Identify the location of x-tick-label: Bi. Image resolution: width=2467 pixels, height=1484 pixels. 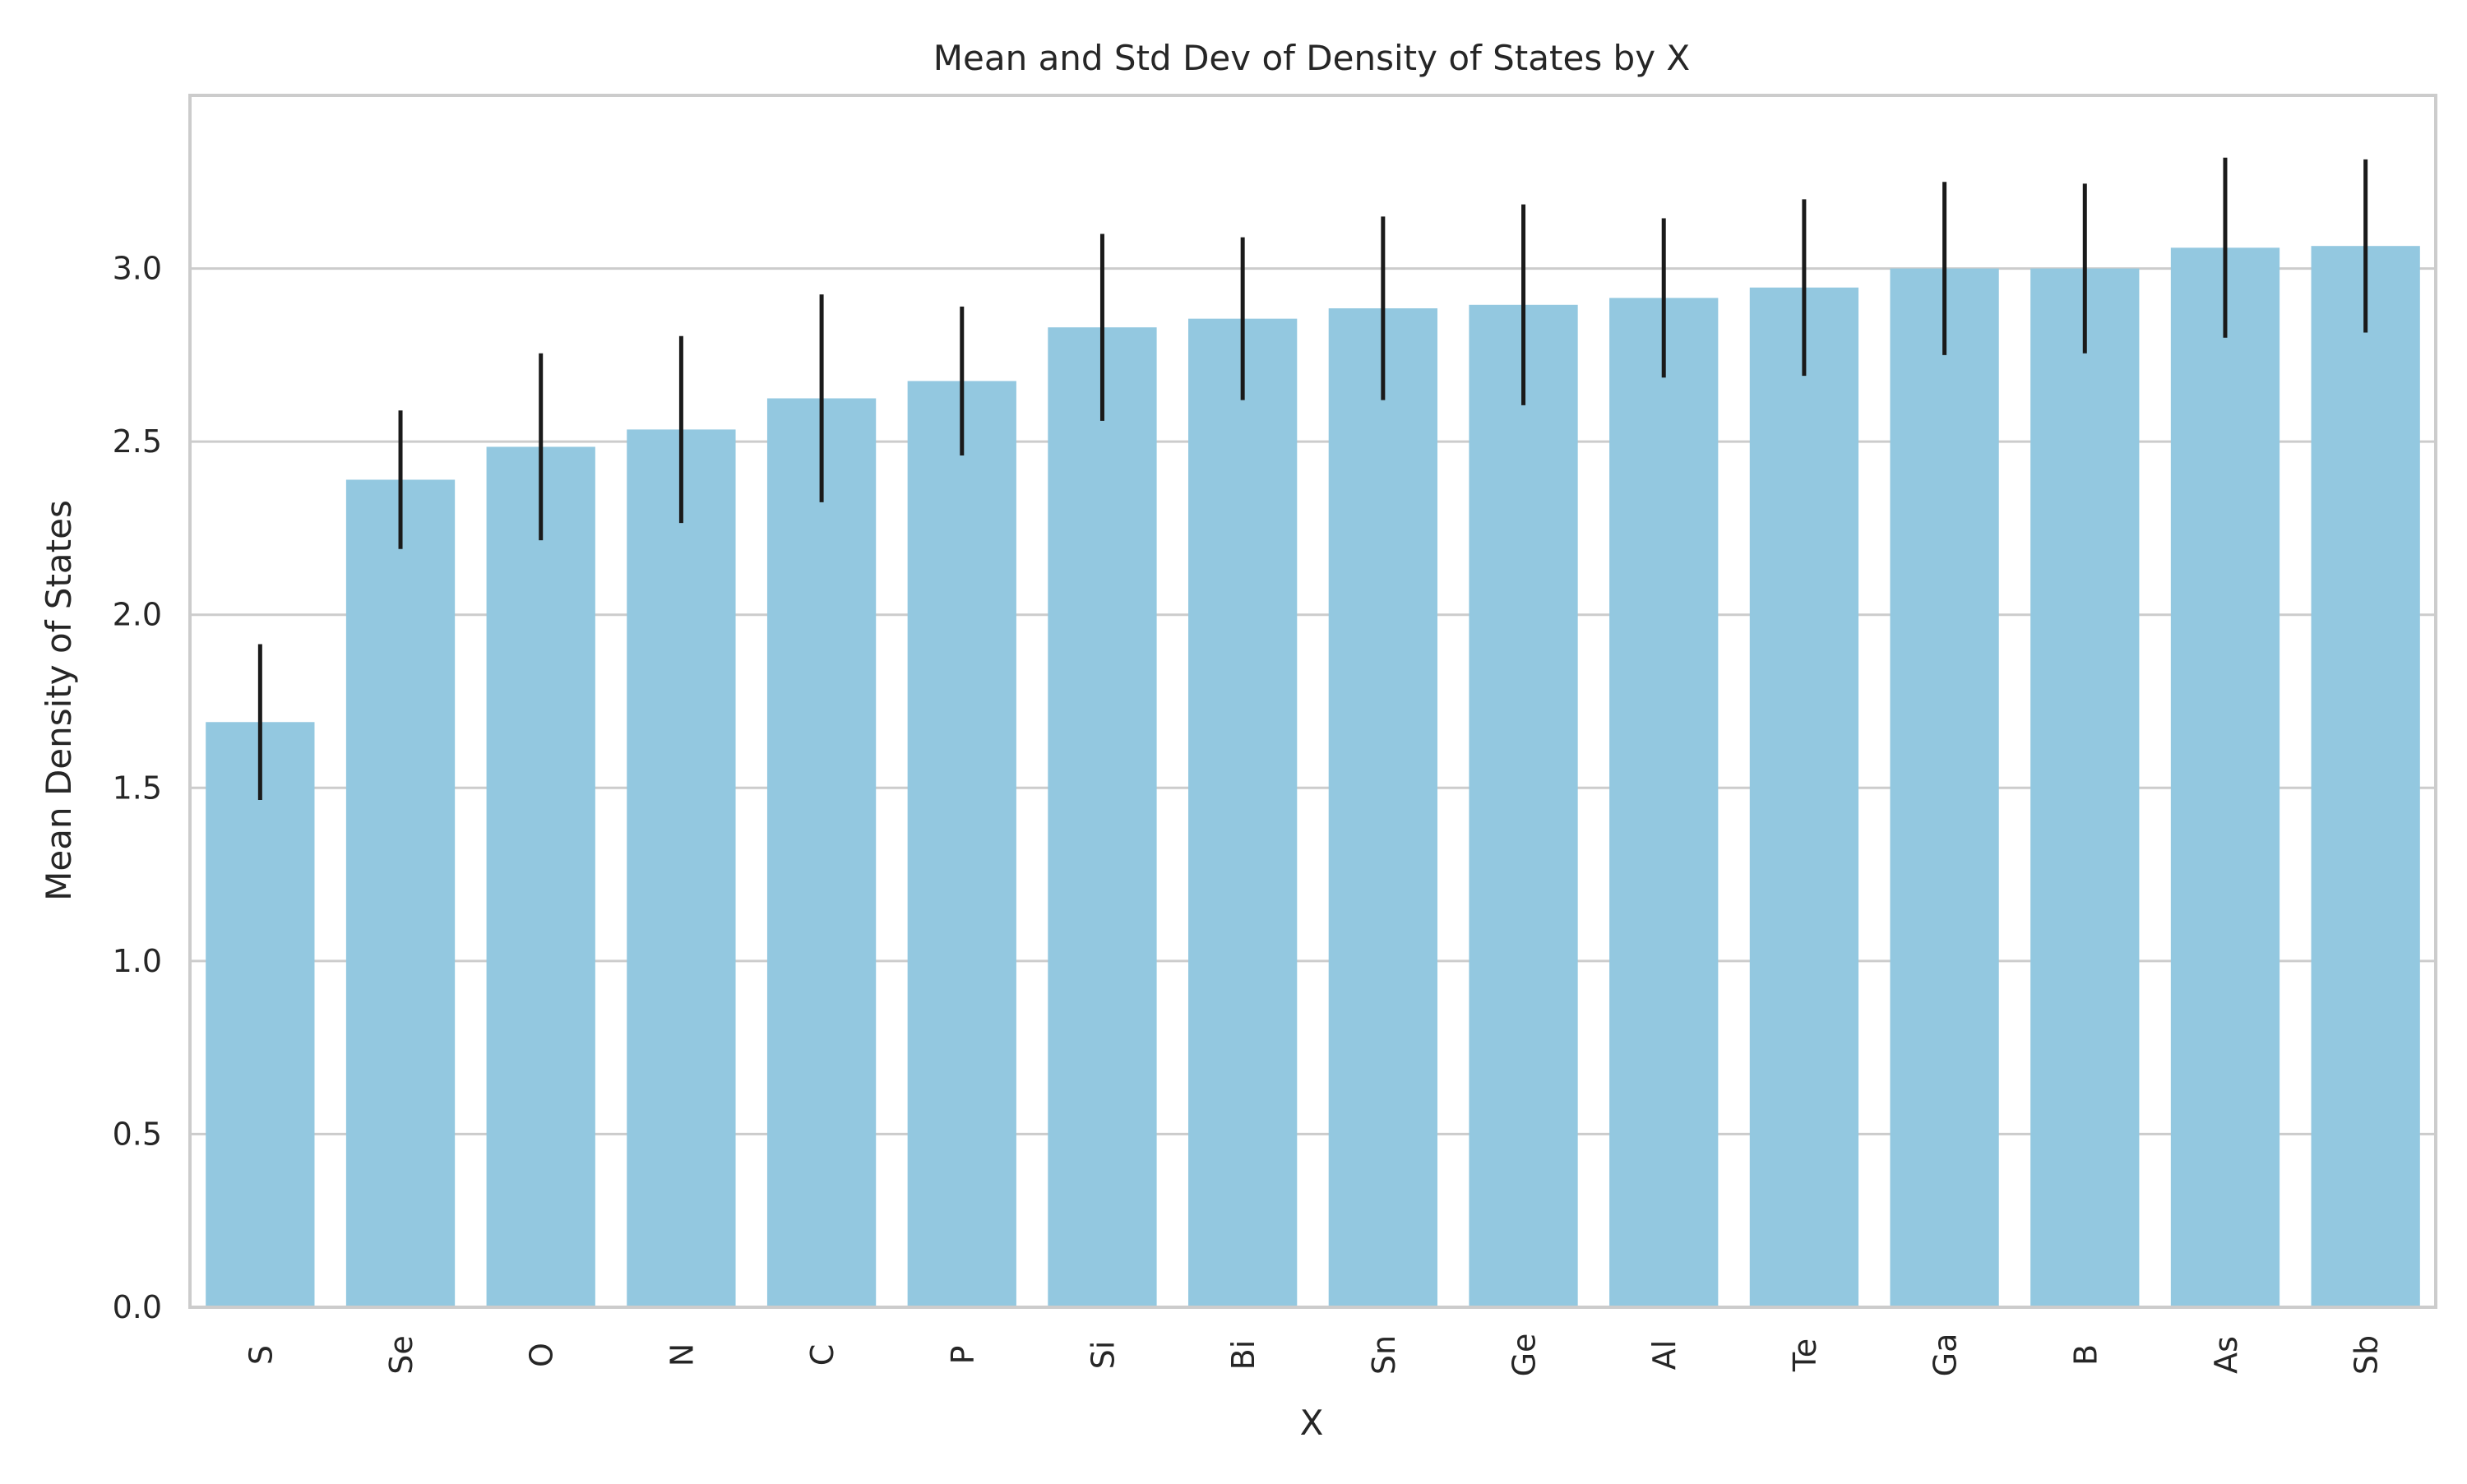
(1243, 1355).